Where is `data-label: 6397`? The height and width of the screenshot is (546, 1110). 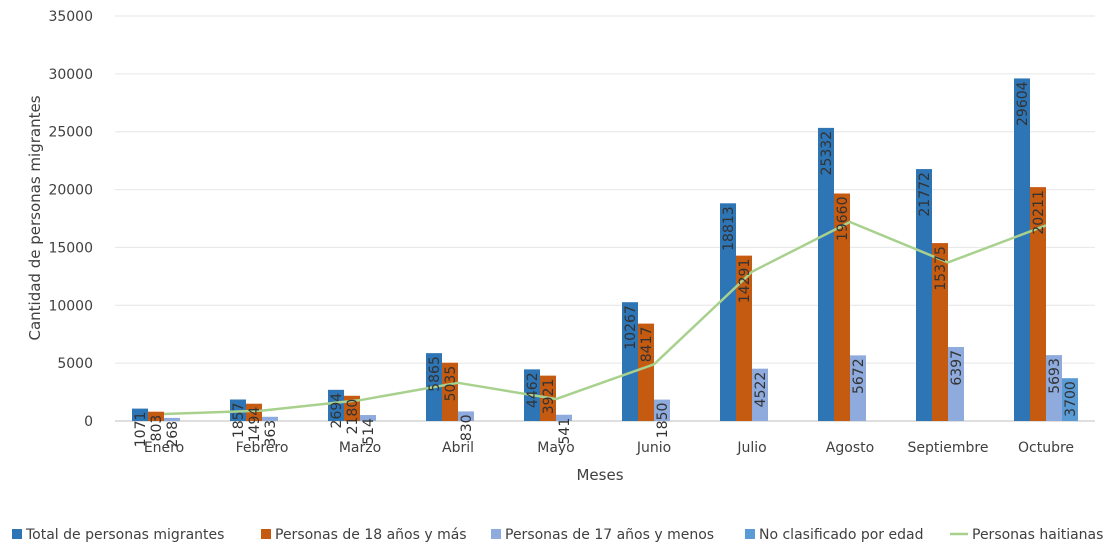 data-label: 6397 is located at coordinates (957, 368).